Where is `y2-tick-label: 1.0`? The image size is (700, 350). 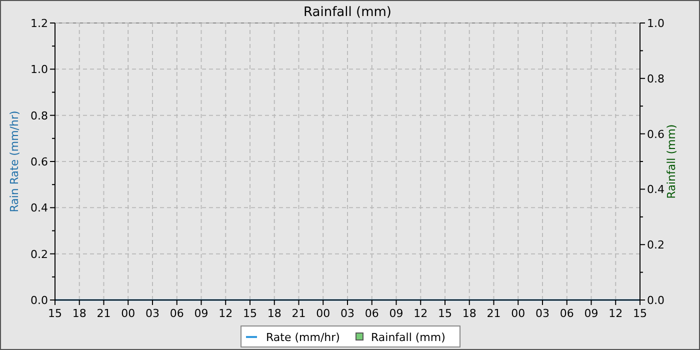
y2-tick-label: 1.0 is located at coordinates (655, 23).